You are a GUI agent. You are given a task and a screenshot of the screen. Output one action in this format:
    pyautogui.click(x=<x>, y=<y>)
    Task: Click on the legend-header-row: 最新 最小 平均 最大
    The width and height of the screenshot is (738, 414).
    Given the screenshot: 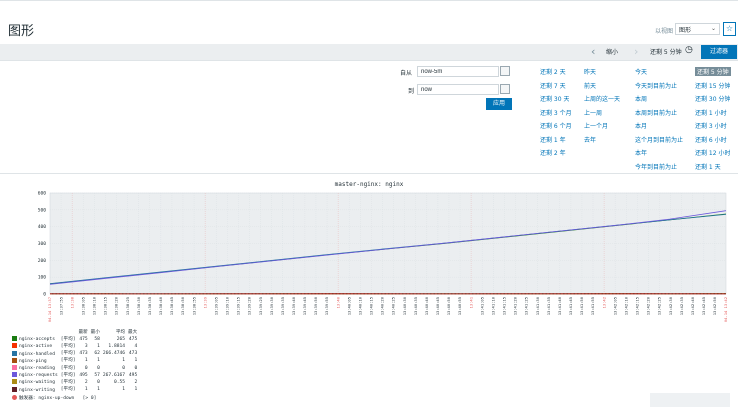 What is the action you would take?
    pyautogui.click(x=76, y=333)
    